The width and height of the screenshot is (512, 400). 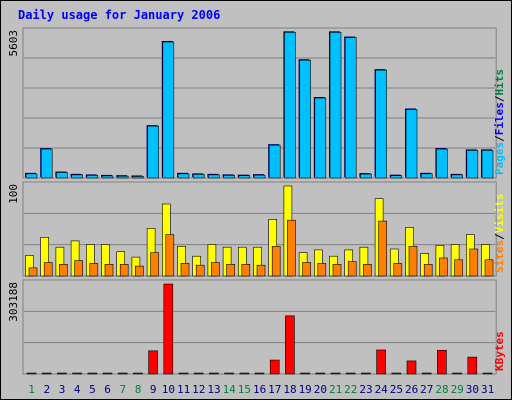 I want to click on x-tick-day-11: 11, so click(x=183, y=389).